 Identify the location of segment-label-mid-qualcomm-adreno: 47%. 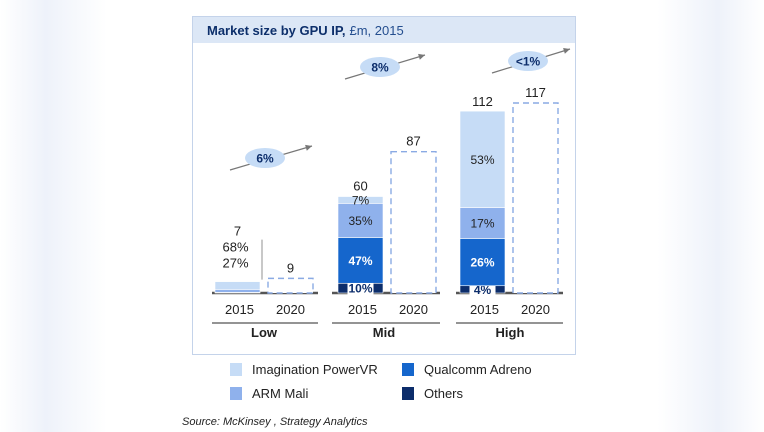
(360, 261).